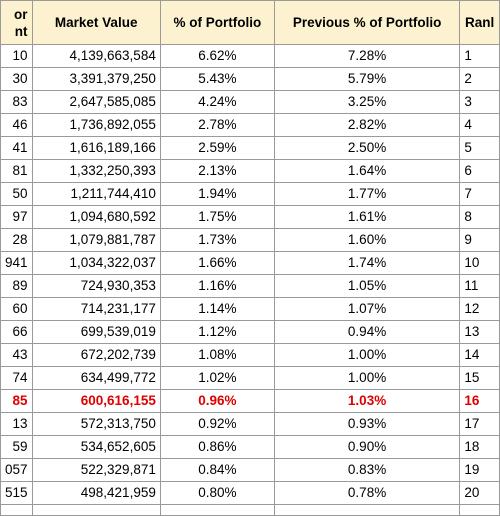 The width and height of the screenshot is (500, 516). What do you see at coordinates (479, 355) in the screenshot?
I see `rank-cell: 14` at bounding box center [479, 355].